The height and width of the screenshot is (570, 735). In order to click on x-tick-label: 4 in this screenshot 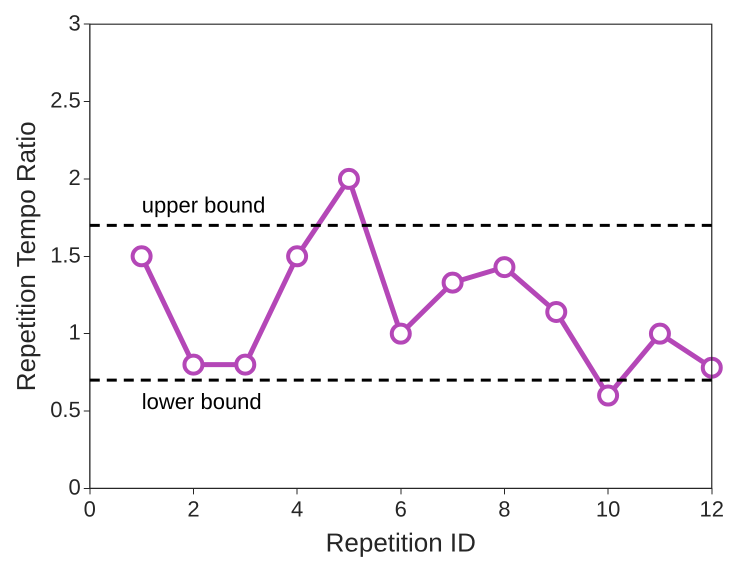, I will do `click(297, 509)`.